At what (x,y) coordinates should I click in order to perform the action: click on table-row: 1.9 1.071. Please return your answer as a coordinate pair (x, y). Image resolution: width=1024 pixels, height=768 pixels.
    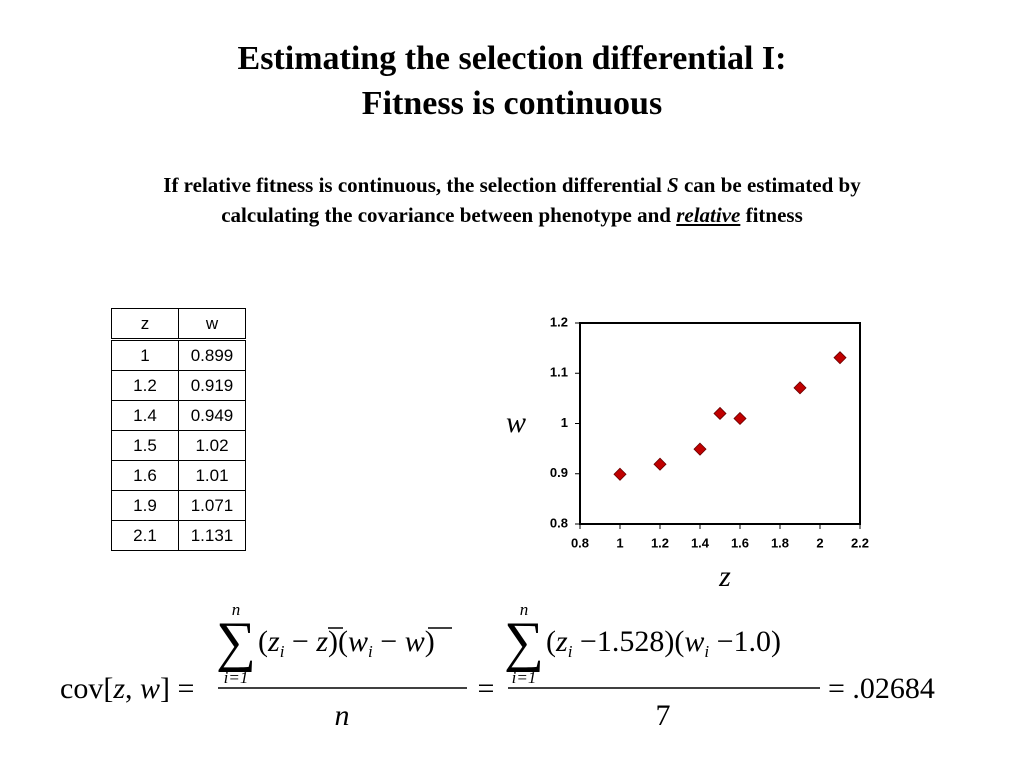
    Looking at the image, I should click on (178, 505).